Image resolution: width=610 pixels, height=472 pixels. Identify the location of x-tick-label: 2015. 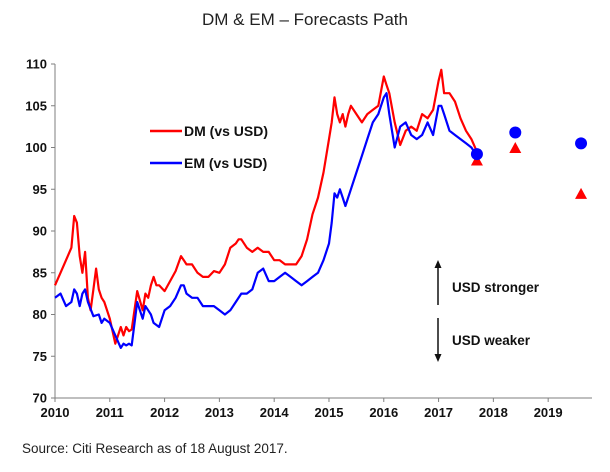
(329, 412).